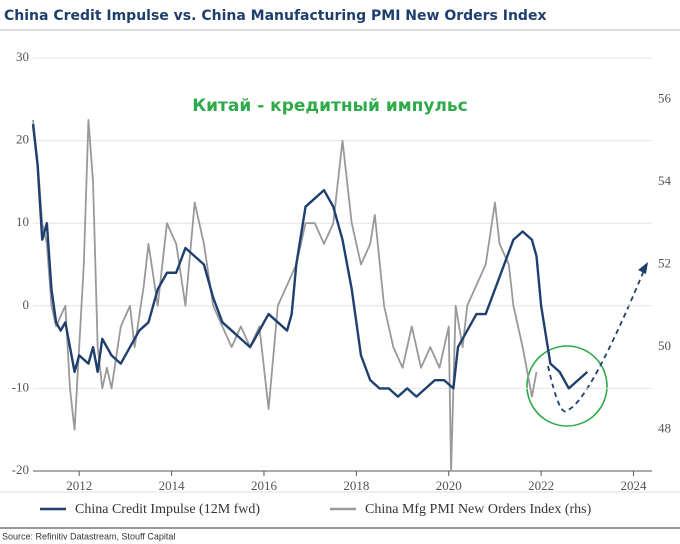 This screenshot has width=680, height=544. I want to click on x-tick-label: 2024, so click(634, 485).